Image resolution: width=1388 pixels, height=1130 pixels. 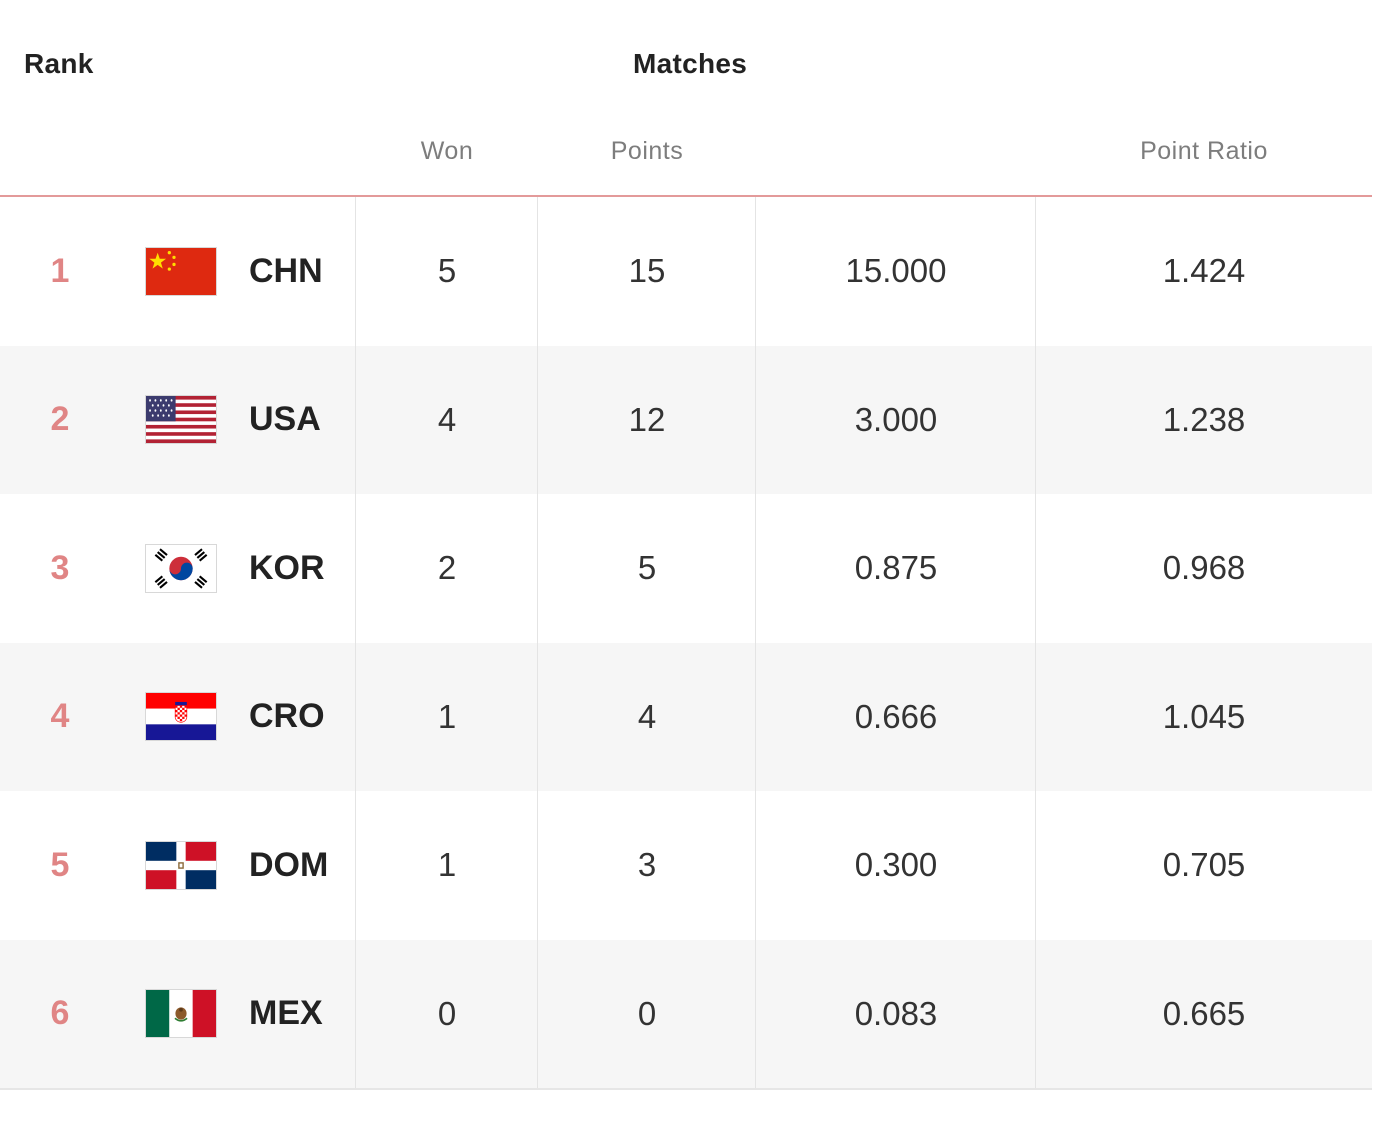 I want to click on rank-cell: 5, so click(x=60, y=864).